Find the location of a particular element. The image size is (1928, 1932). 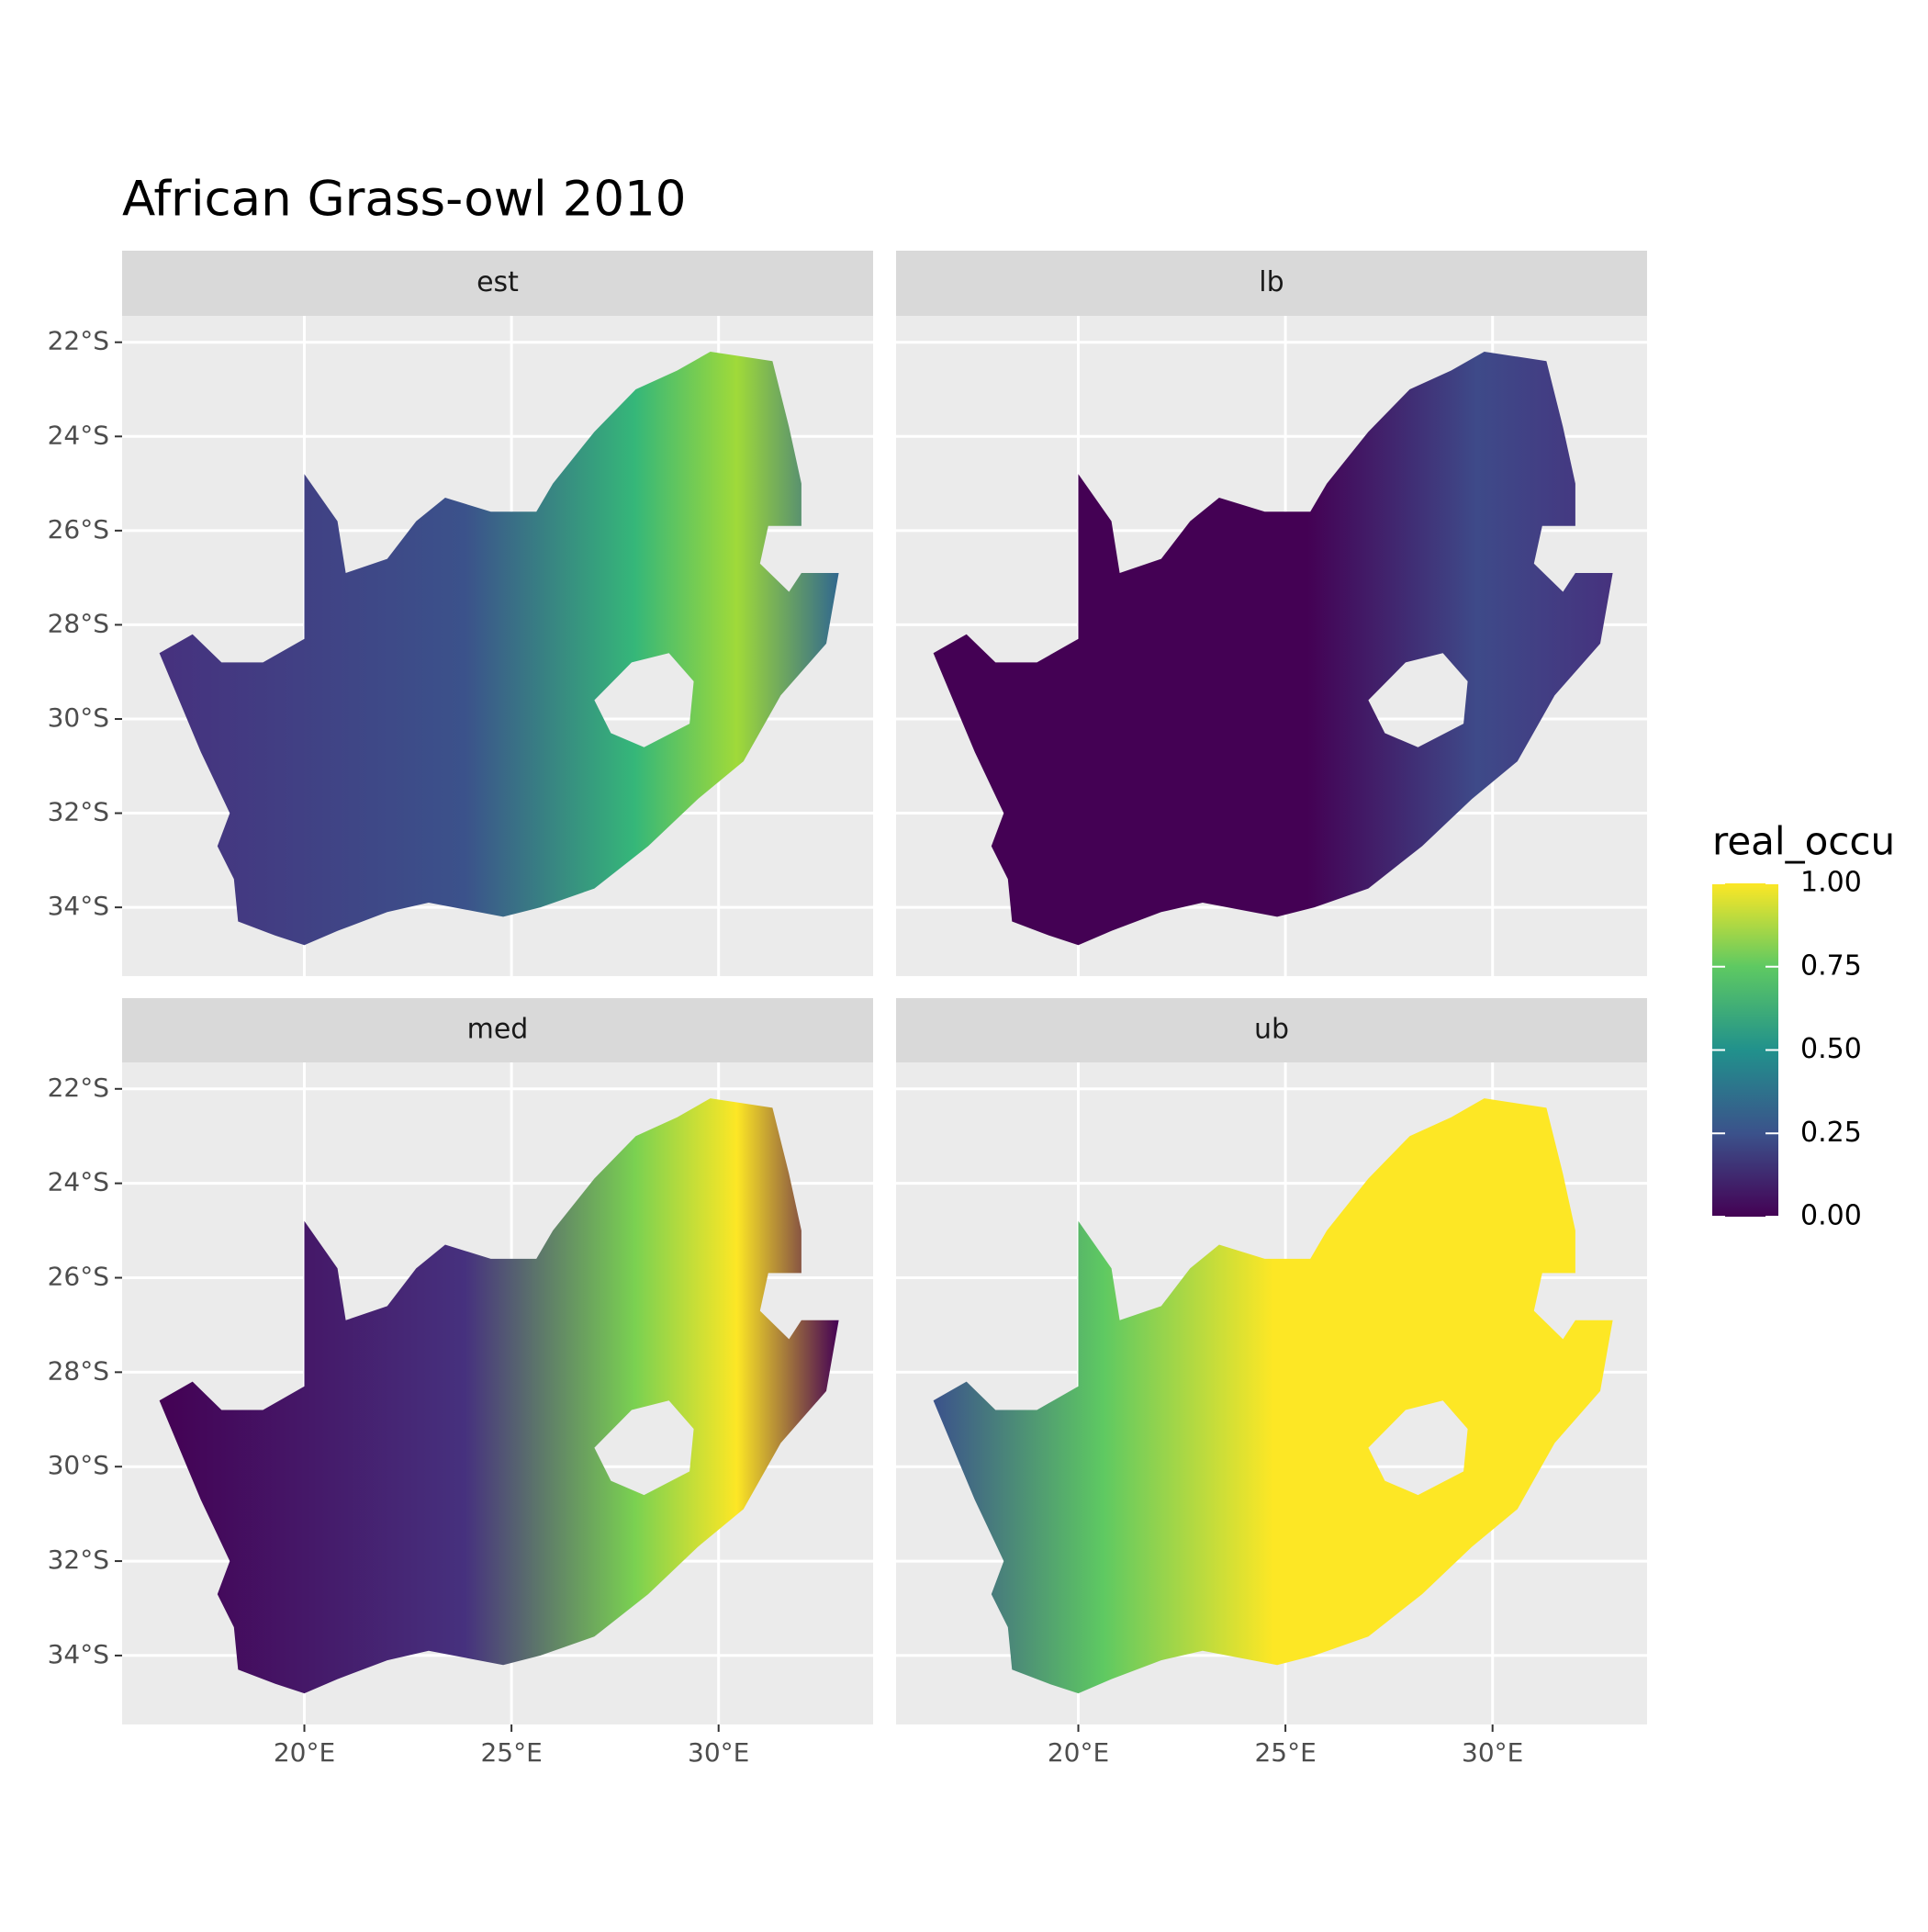

strip-label: ub is located at coordinates (1271, 1030).